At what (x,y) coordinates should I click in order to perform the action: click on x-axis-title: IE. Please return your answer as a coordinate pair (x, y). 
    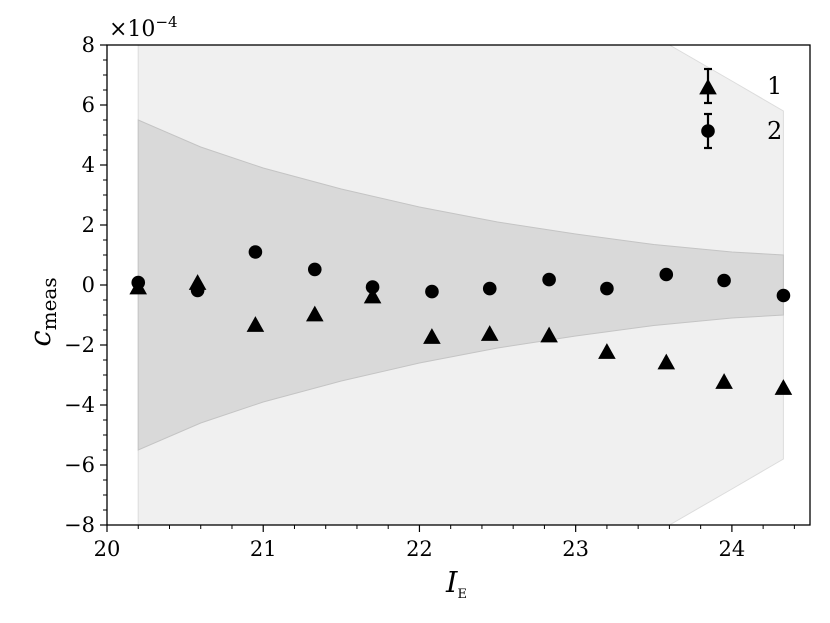
    Looking at the image, I should click on (456, 583).